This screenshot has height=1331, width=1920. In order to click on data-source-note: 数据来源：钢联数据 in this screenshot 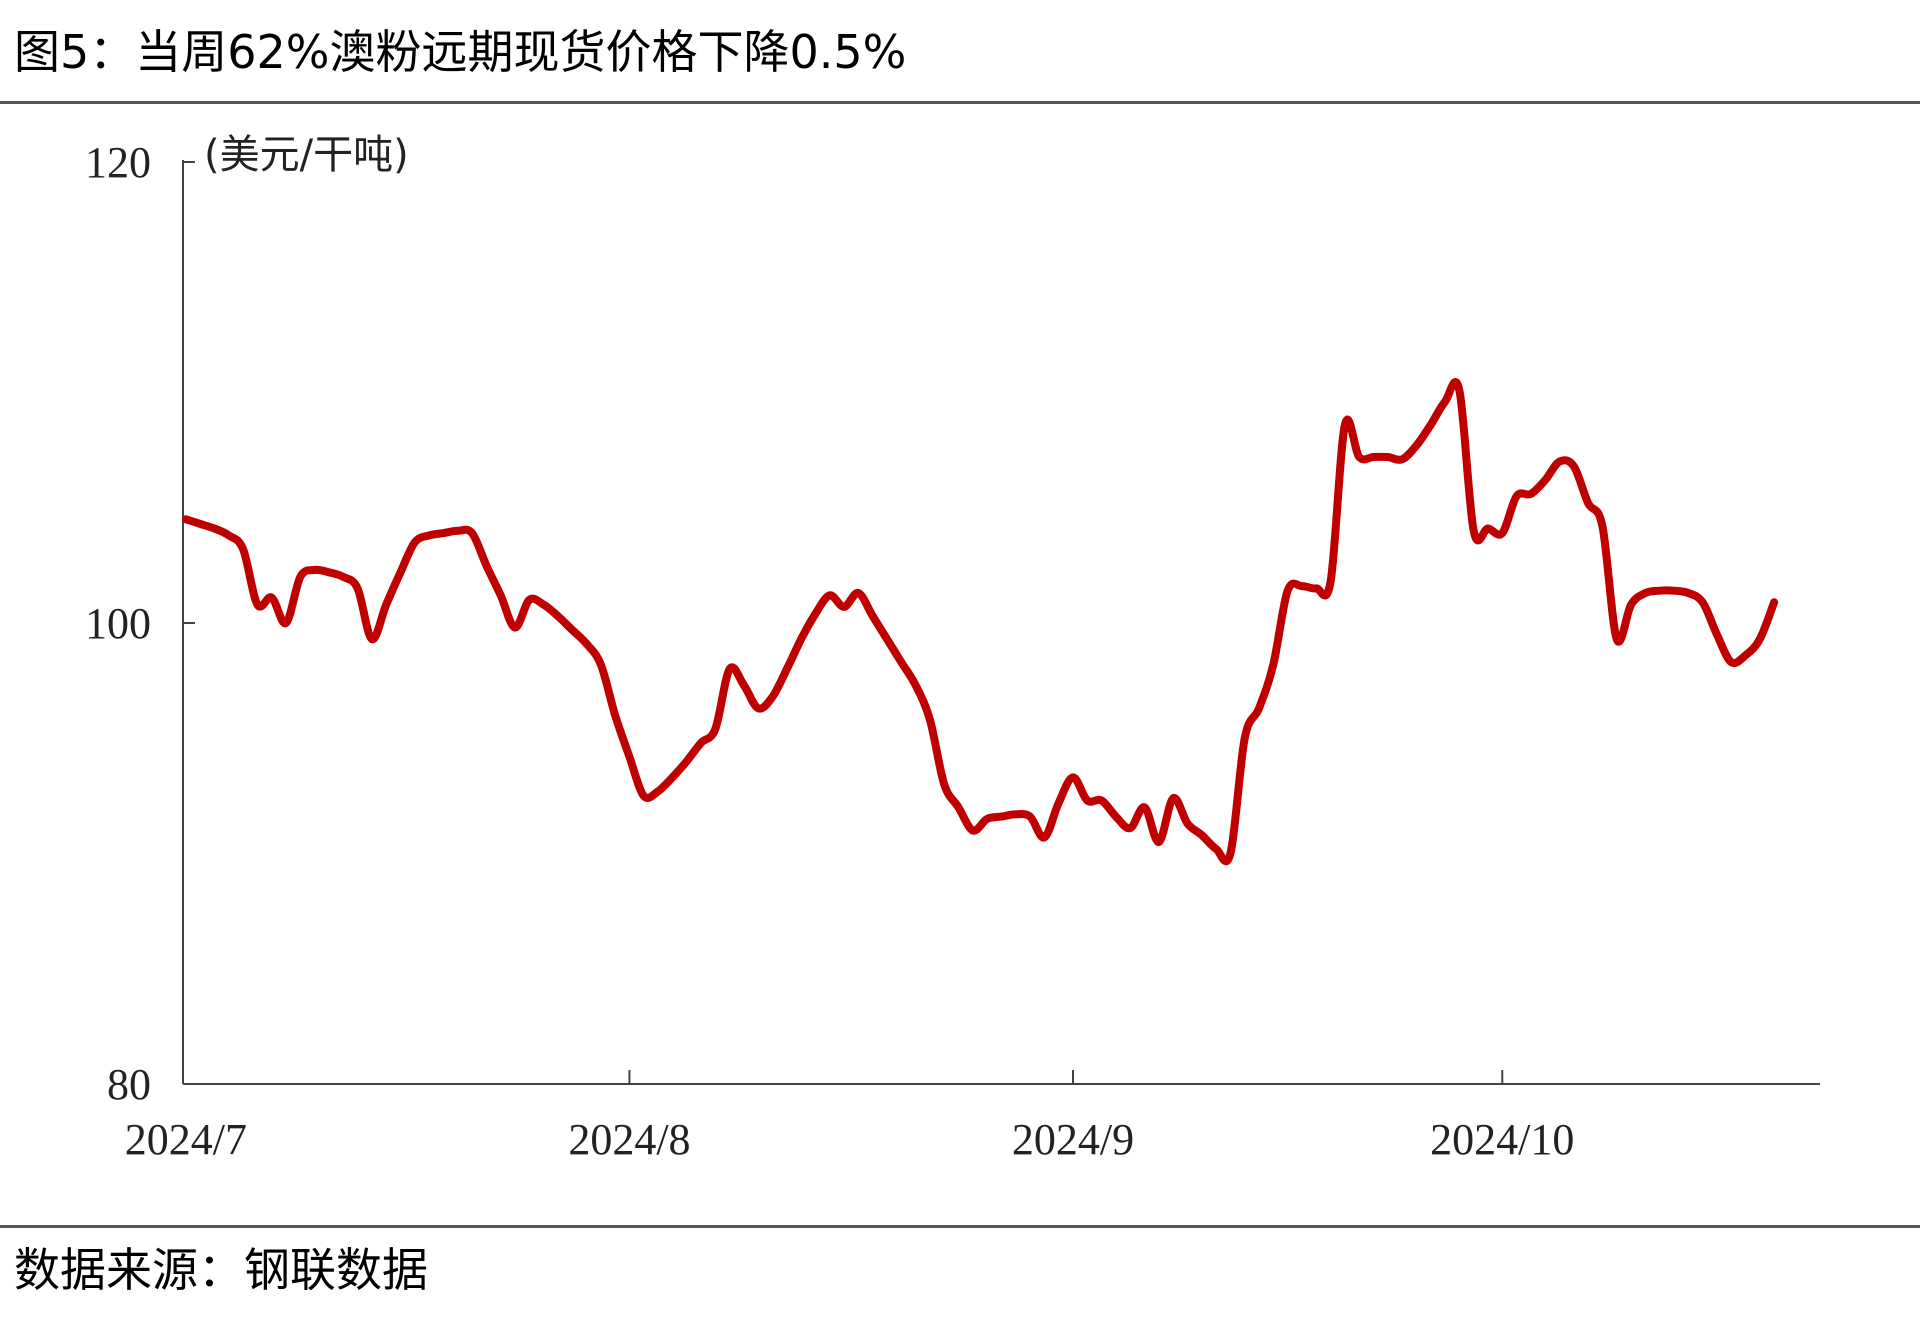, I will do `click(221, 1270)`.